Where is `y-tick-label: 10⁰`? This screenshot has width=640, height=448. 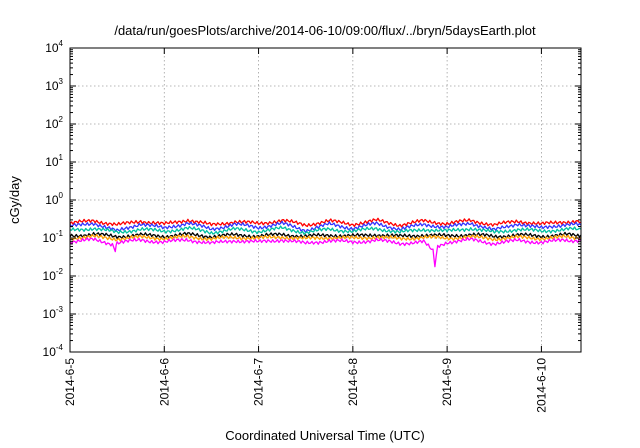 y-tick-label: 10⁰ is located at coordinates (54, 199).